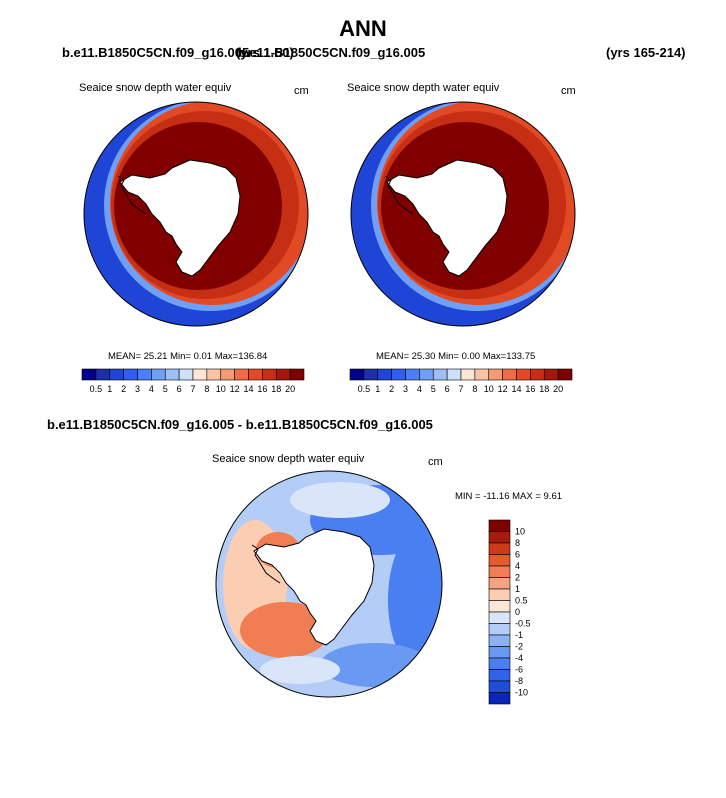 The image size is (726, 798). What do you see at coordinates (180, 218) in the screenshot?
I see `panel1-antarctica` at bounding box center [180, 218].